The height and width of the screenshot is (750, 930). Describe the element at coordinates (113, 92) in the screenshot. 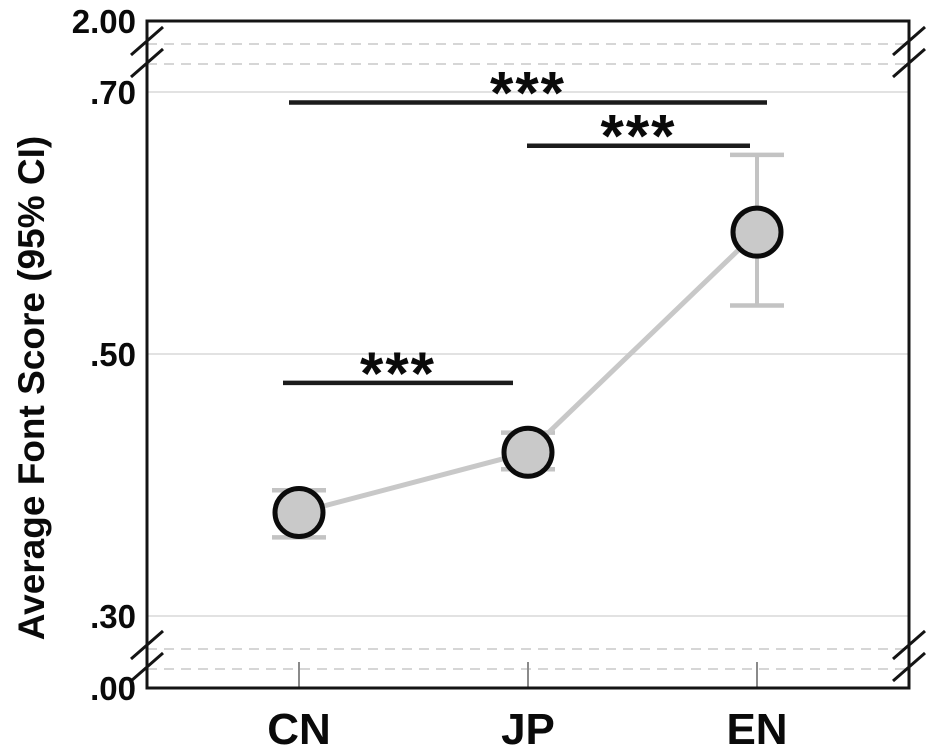

I see `y-tick-label: .70` at that location.